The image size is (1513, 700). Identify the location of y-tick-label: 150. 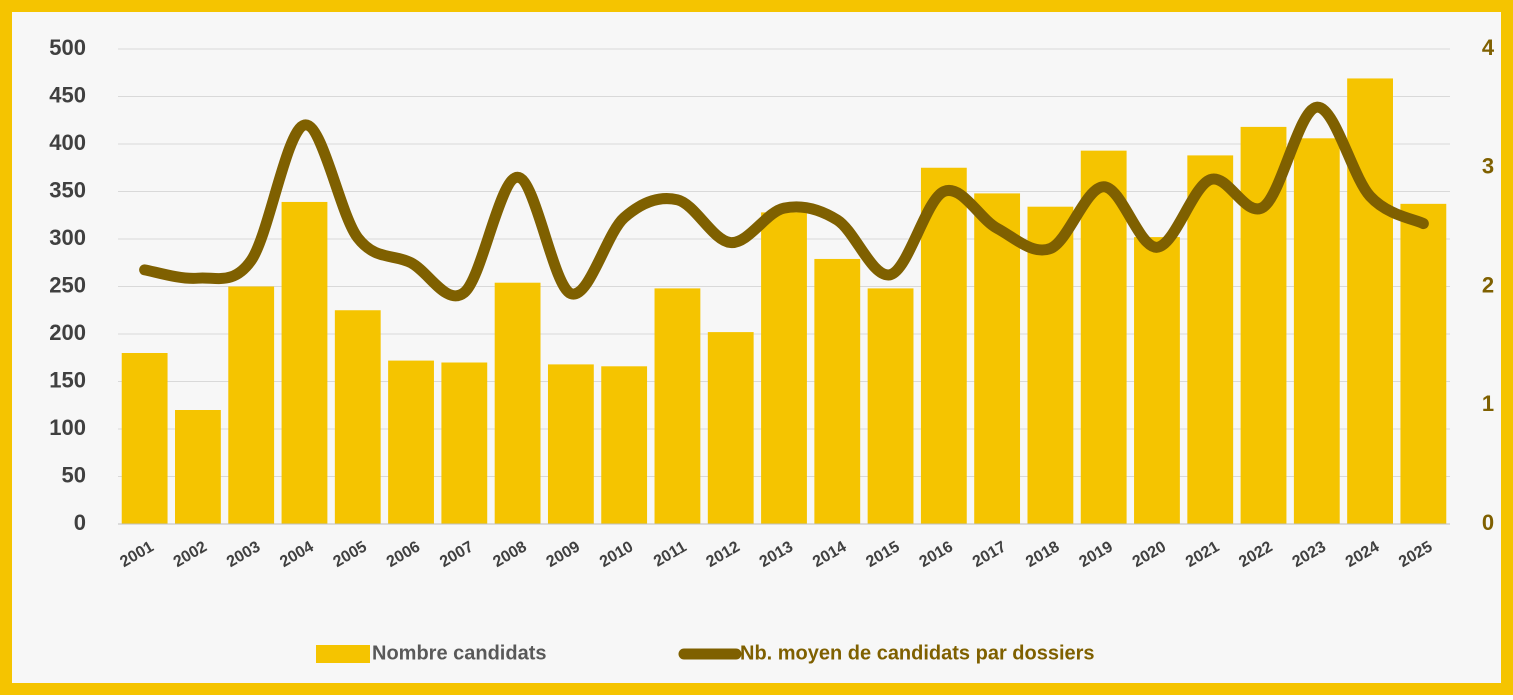
(67, 379).